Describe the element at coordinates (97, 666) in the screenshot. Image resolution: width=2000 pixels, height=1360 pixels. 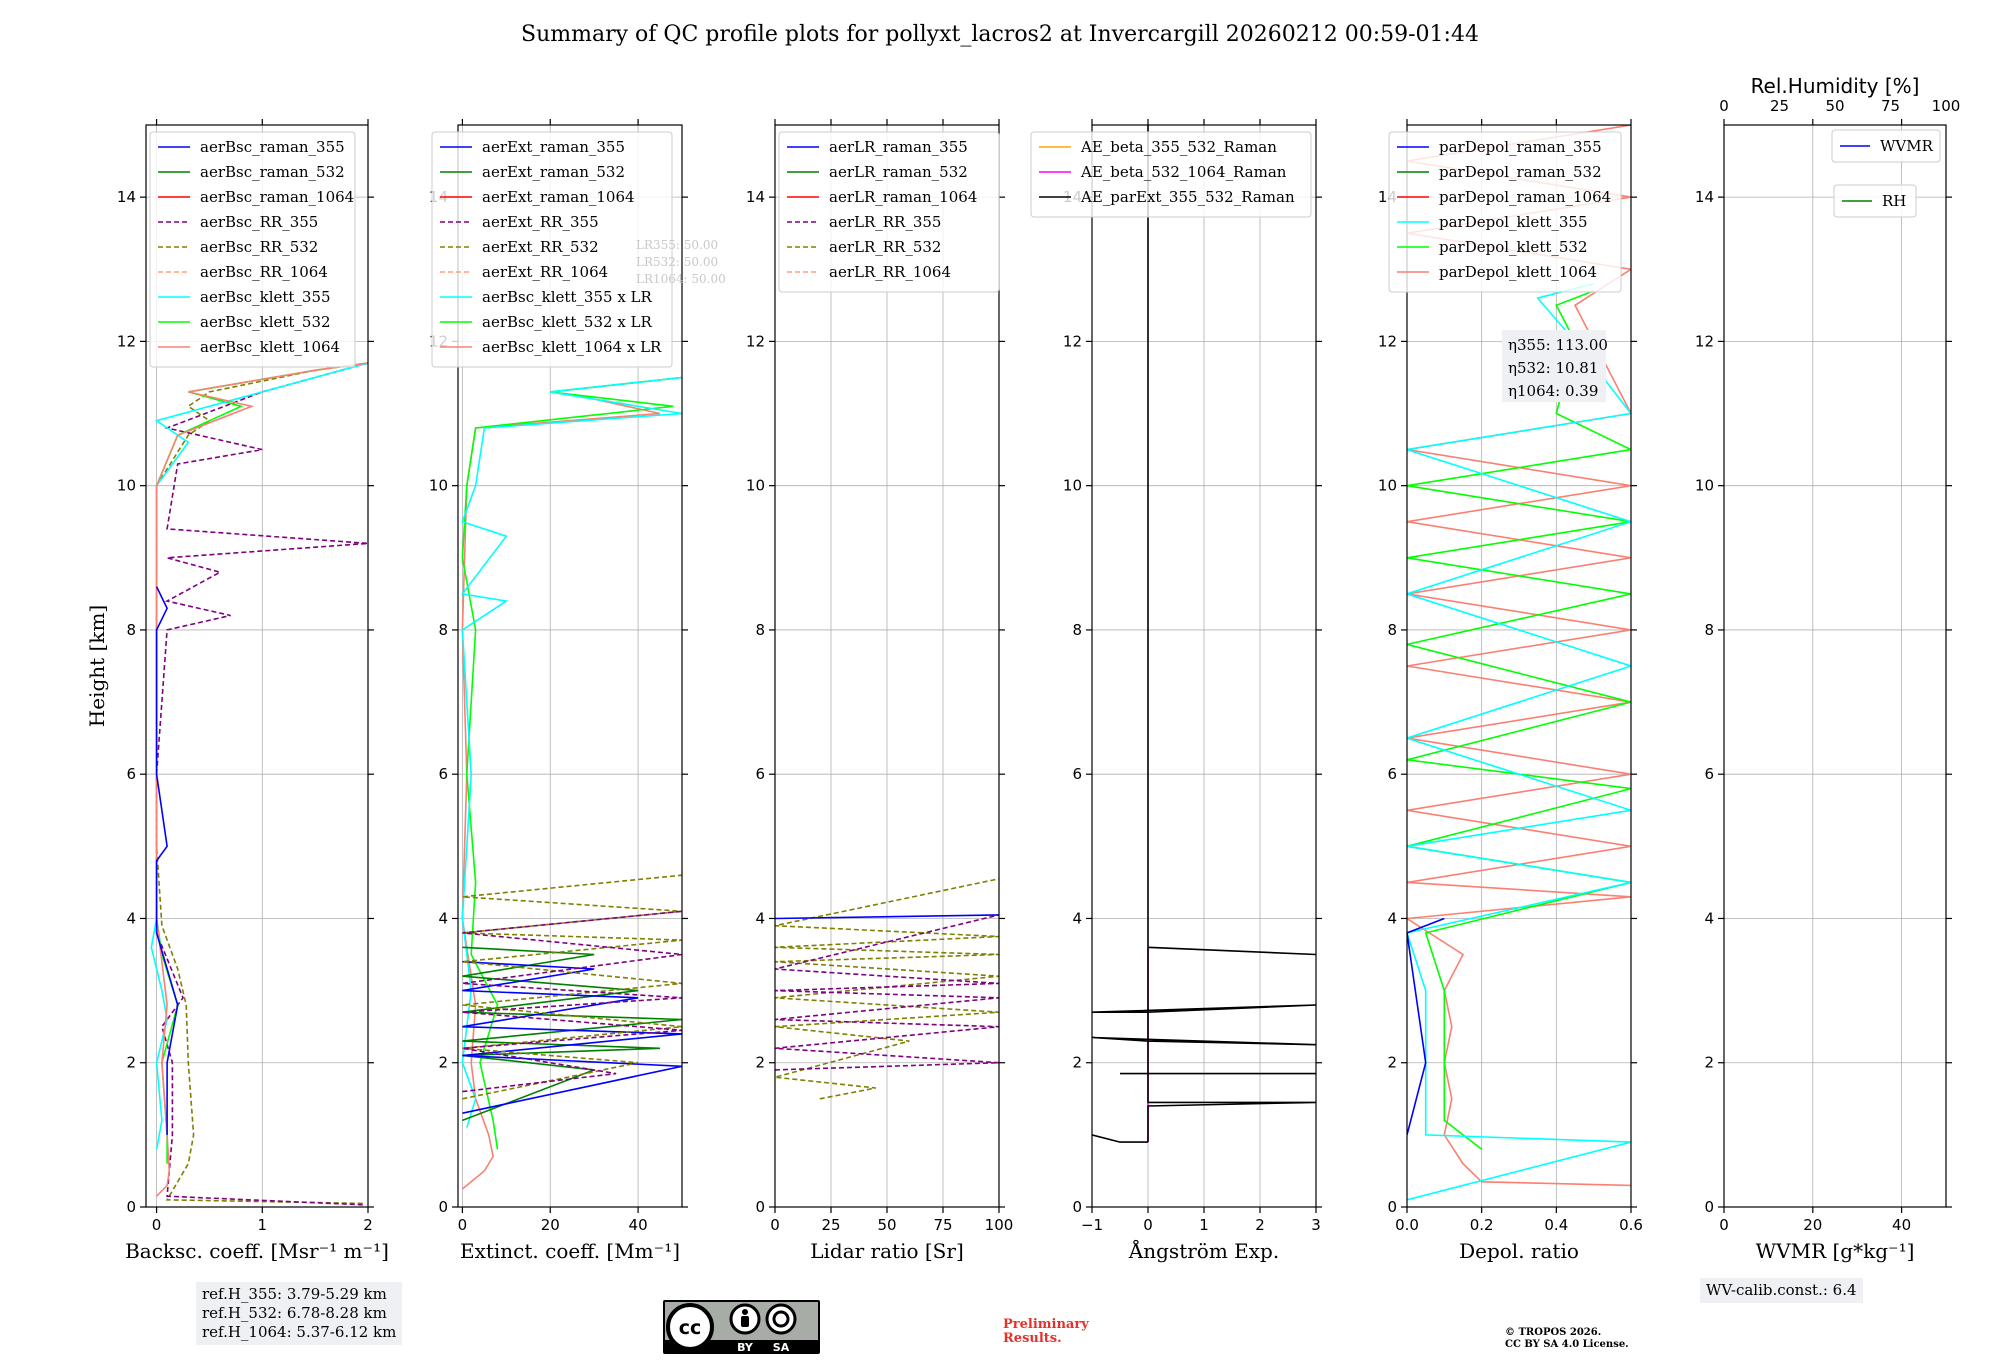
I see `y-axis-label: Height [km]` at that location.